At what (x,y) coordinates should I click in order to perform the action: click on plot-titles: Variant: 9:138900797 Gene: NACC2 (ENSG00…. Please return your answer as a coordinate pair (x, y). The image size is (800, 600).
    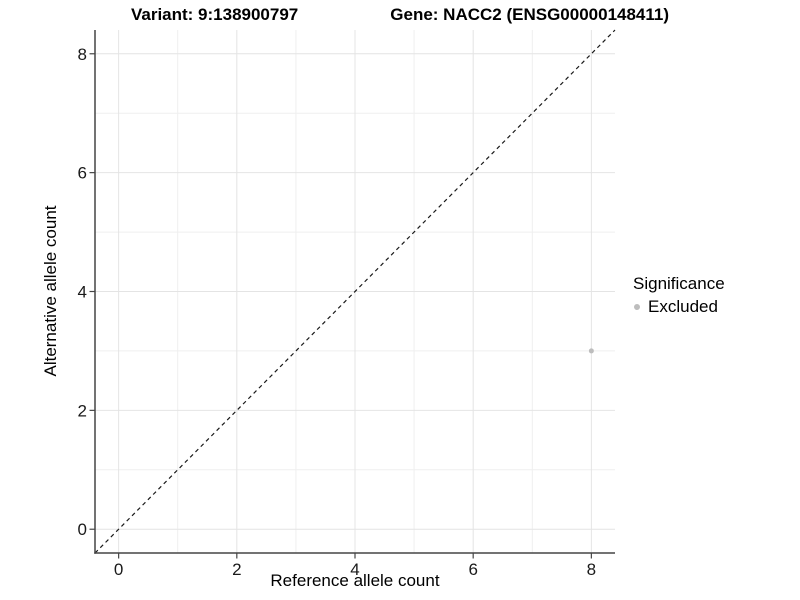
    Looking at the image, I should click on (400, 15).